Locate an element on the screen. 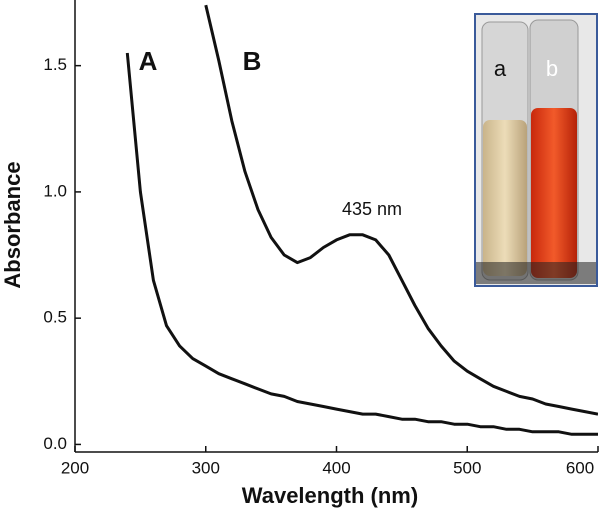 The width and height of the screenshot is (616, 516). inset-label: b is located at coordinates (552, 68).